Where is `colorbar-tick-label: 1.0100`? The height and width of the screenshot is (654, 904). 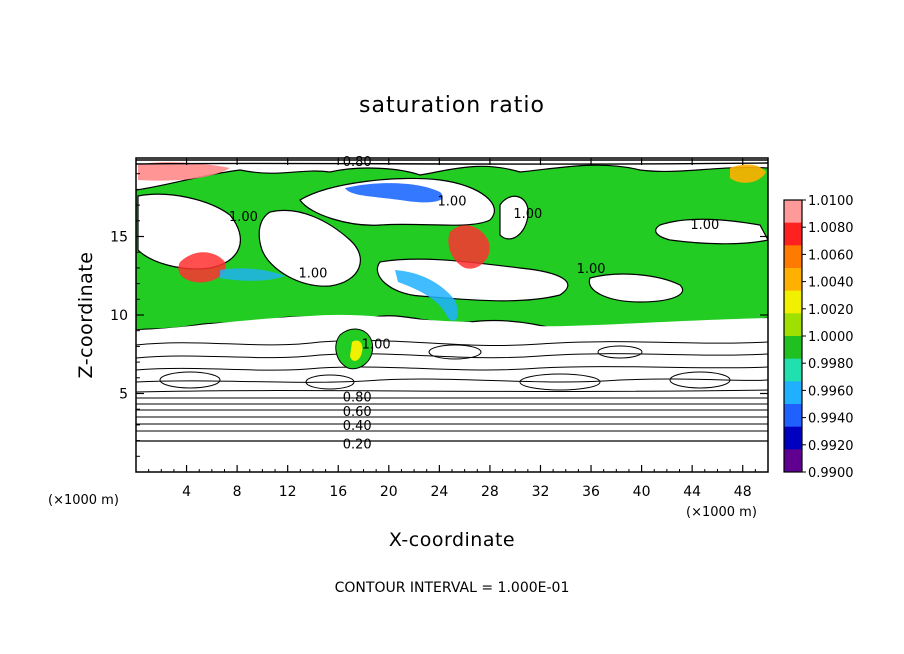 colorbar-tick-label: 1.0100 is located at coordinates (831, 201).